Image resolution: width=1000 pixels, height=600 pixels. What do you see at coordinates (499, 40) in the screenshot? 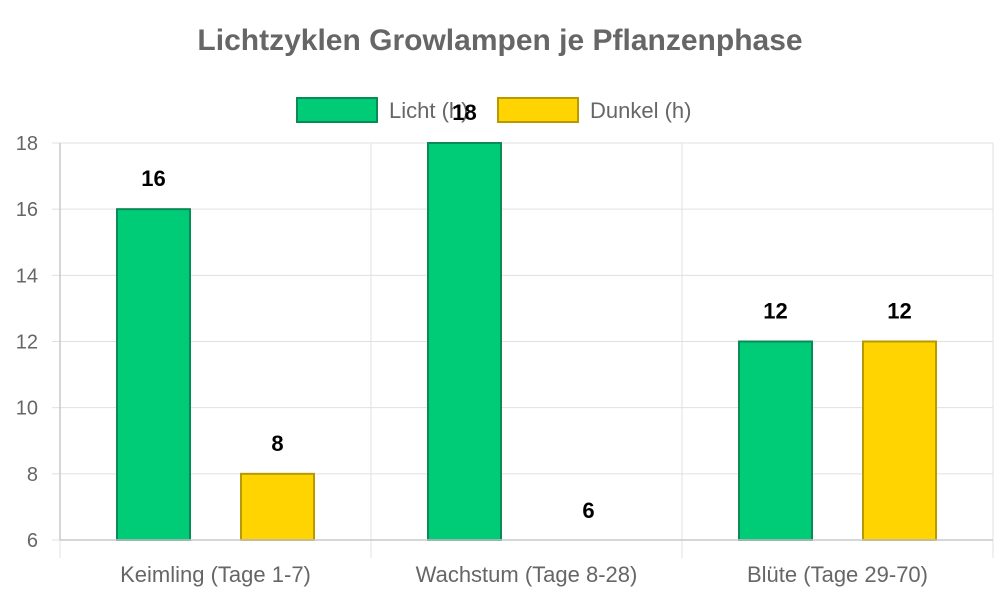
I see `chart-title: Lichtzyklen Growlampen je Pflanzenphase` at bounding box center [499, 40].